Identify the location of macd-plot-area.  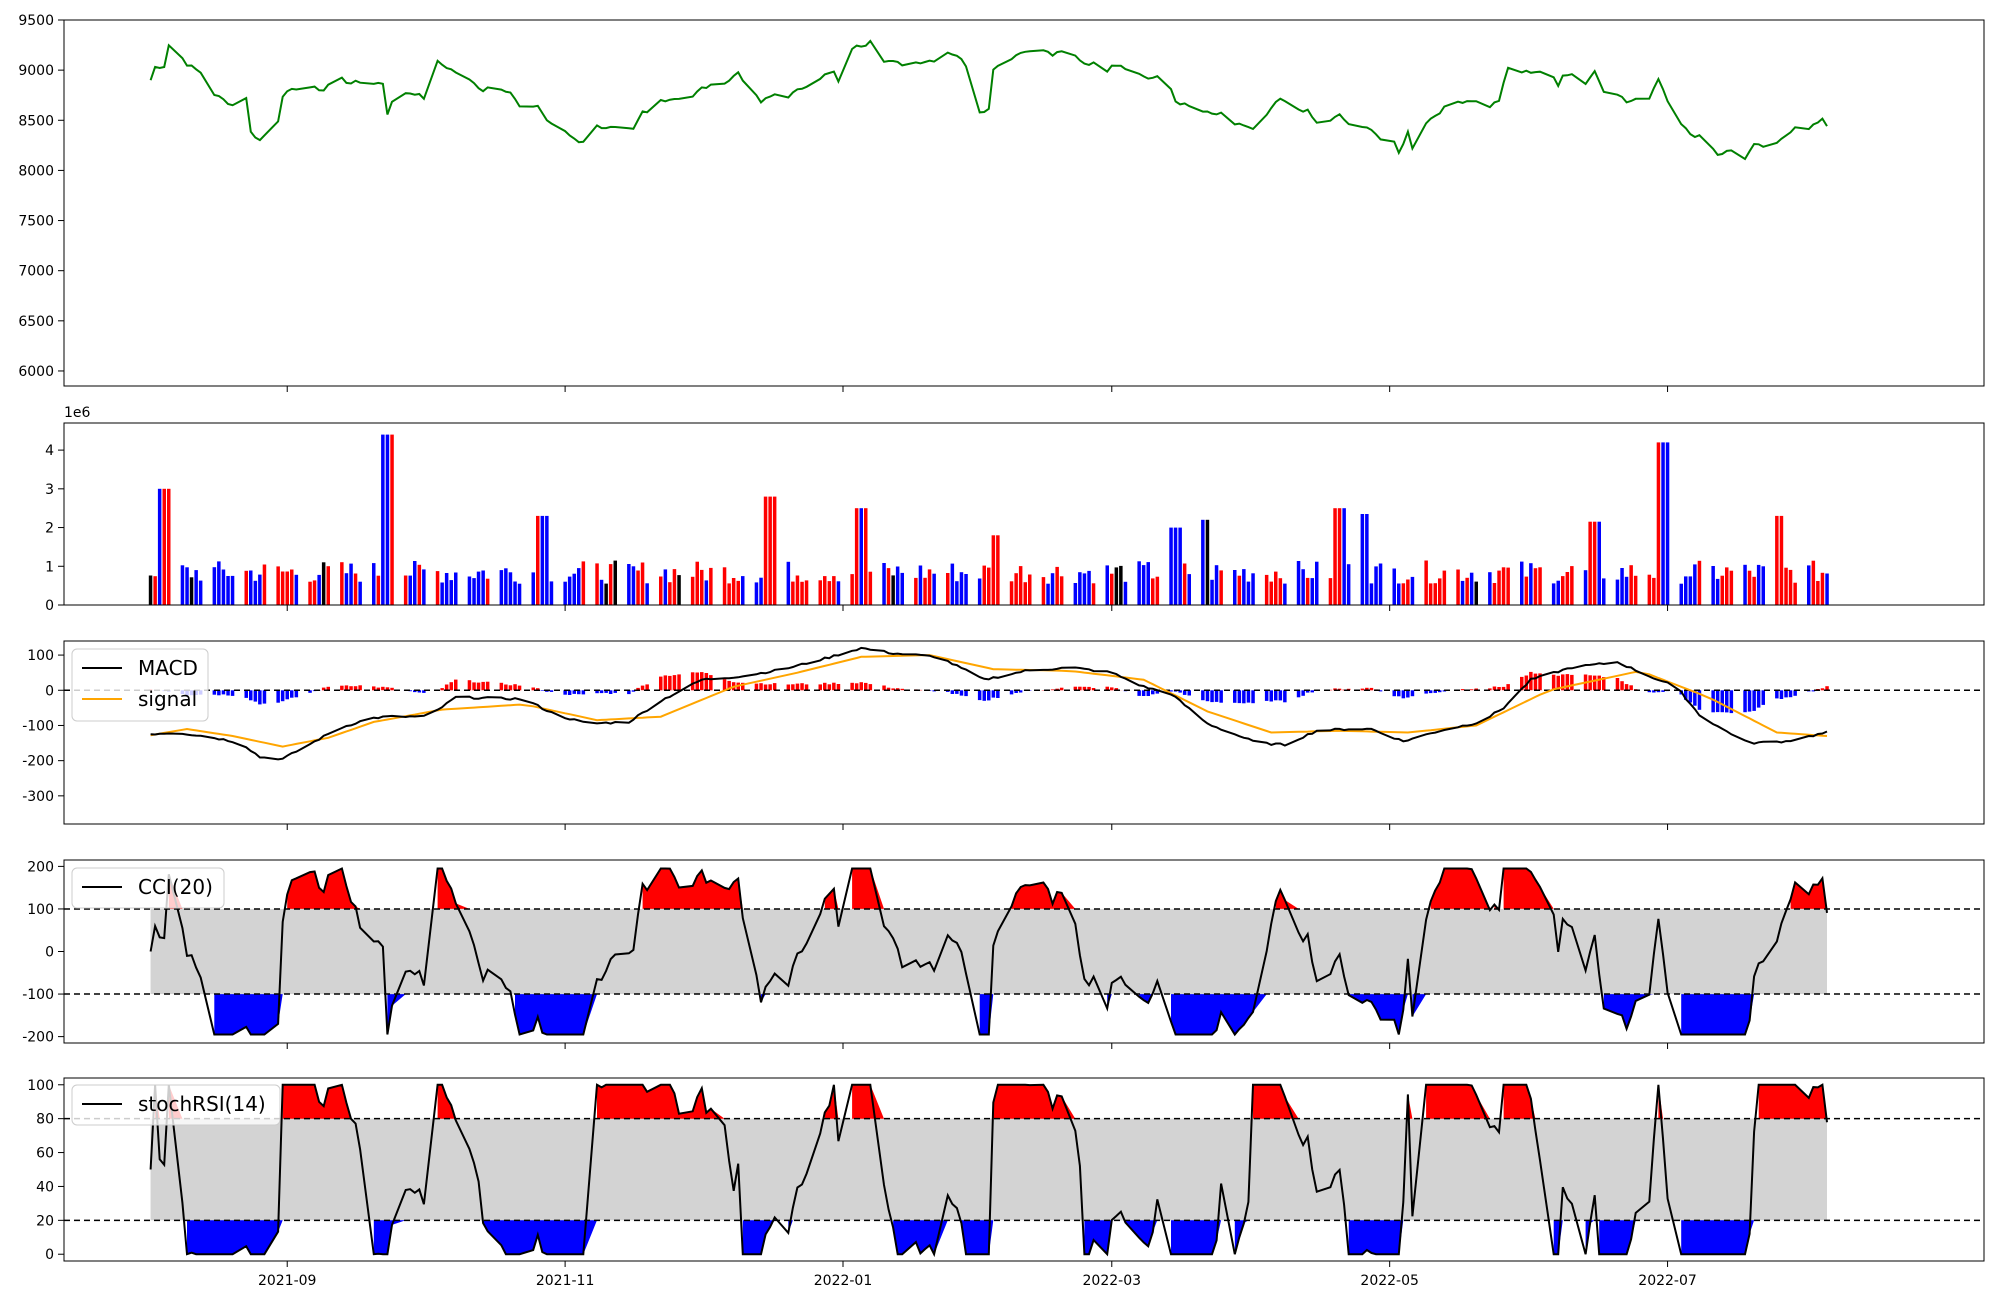
(1024, 703).